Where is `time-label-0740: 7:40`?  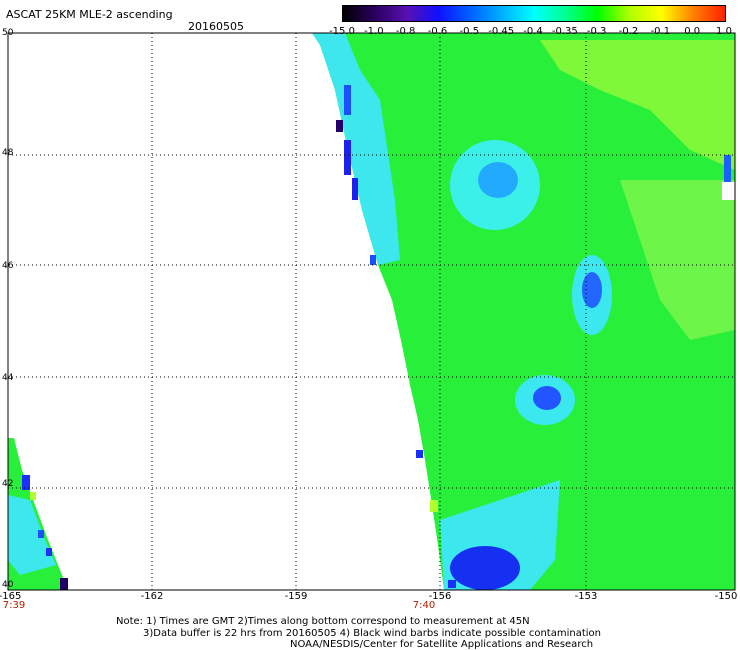 time-label-0740: 7:40 is located at coordinates (424, 605).